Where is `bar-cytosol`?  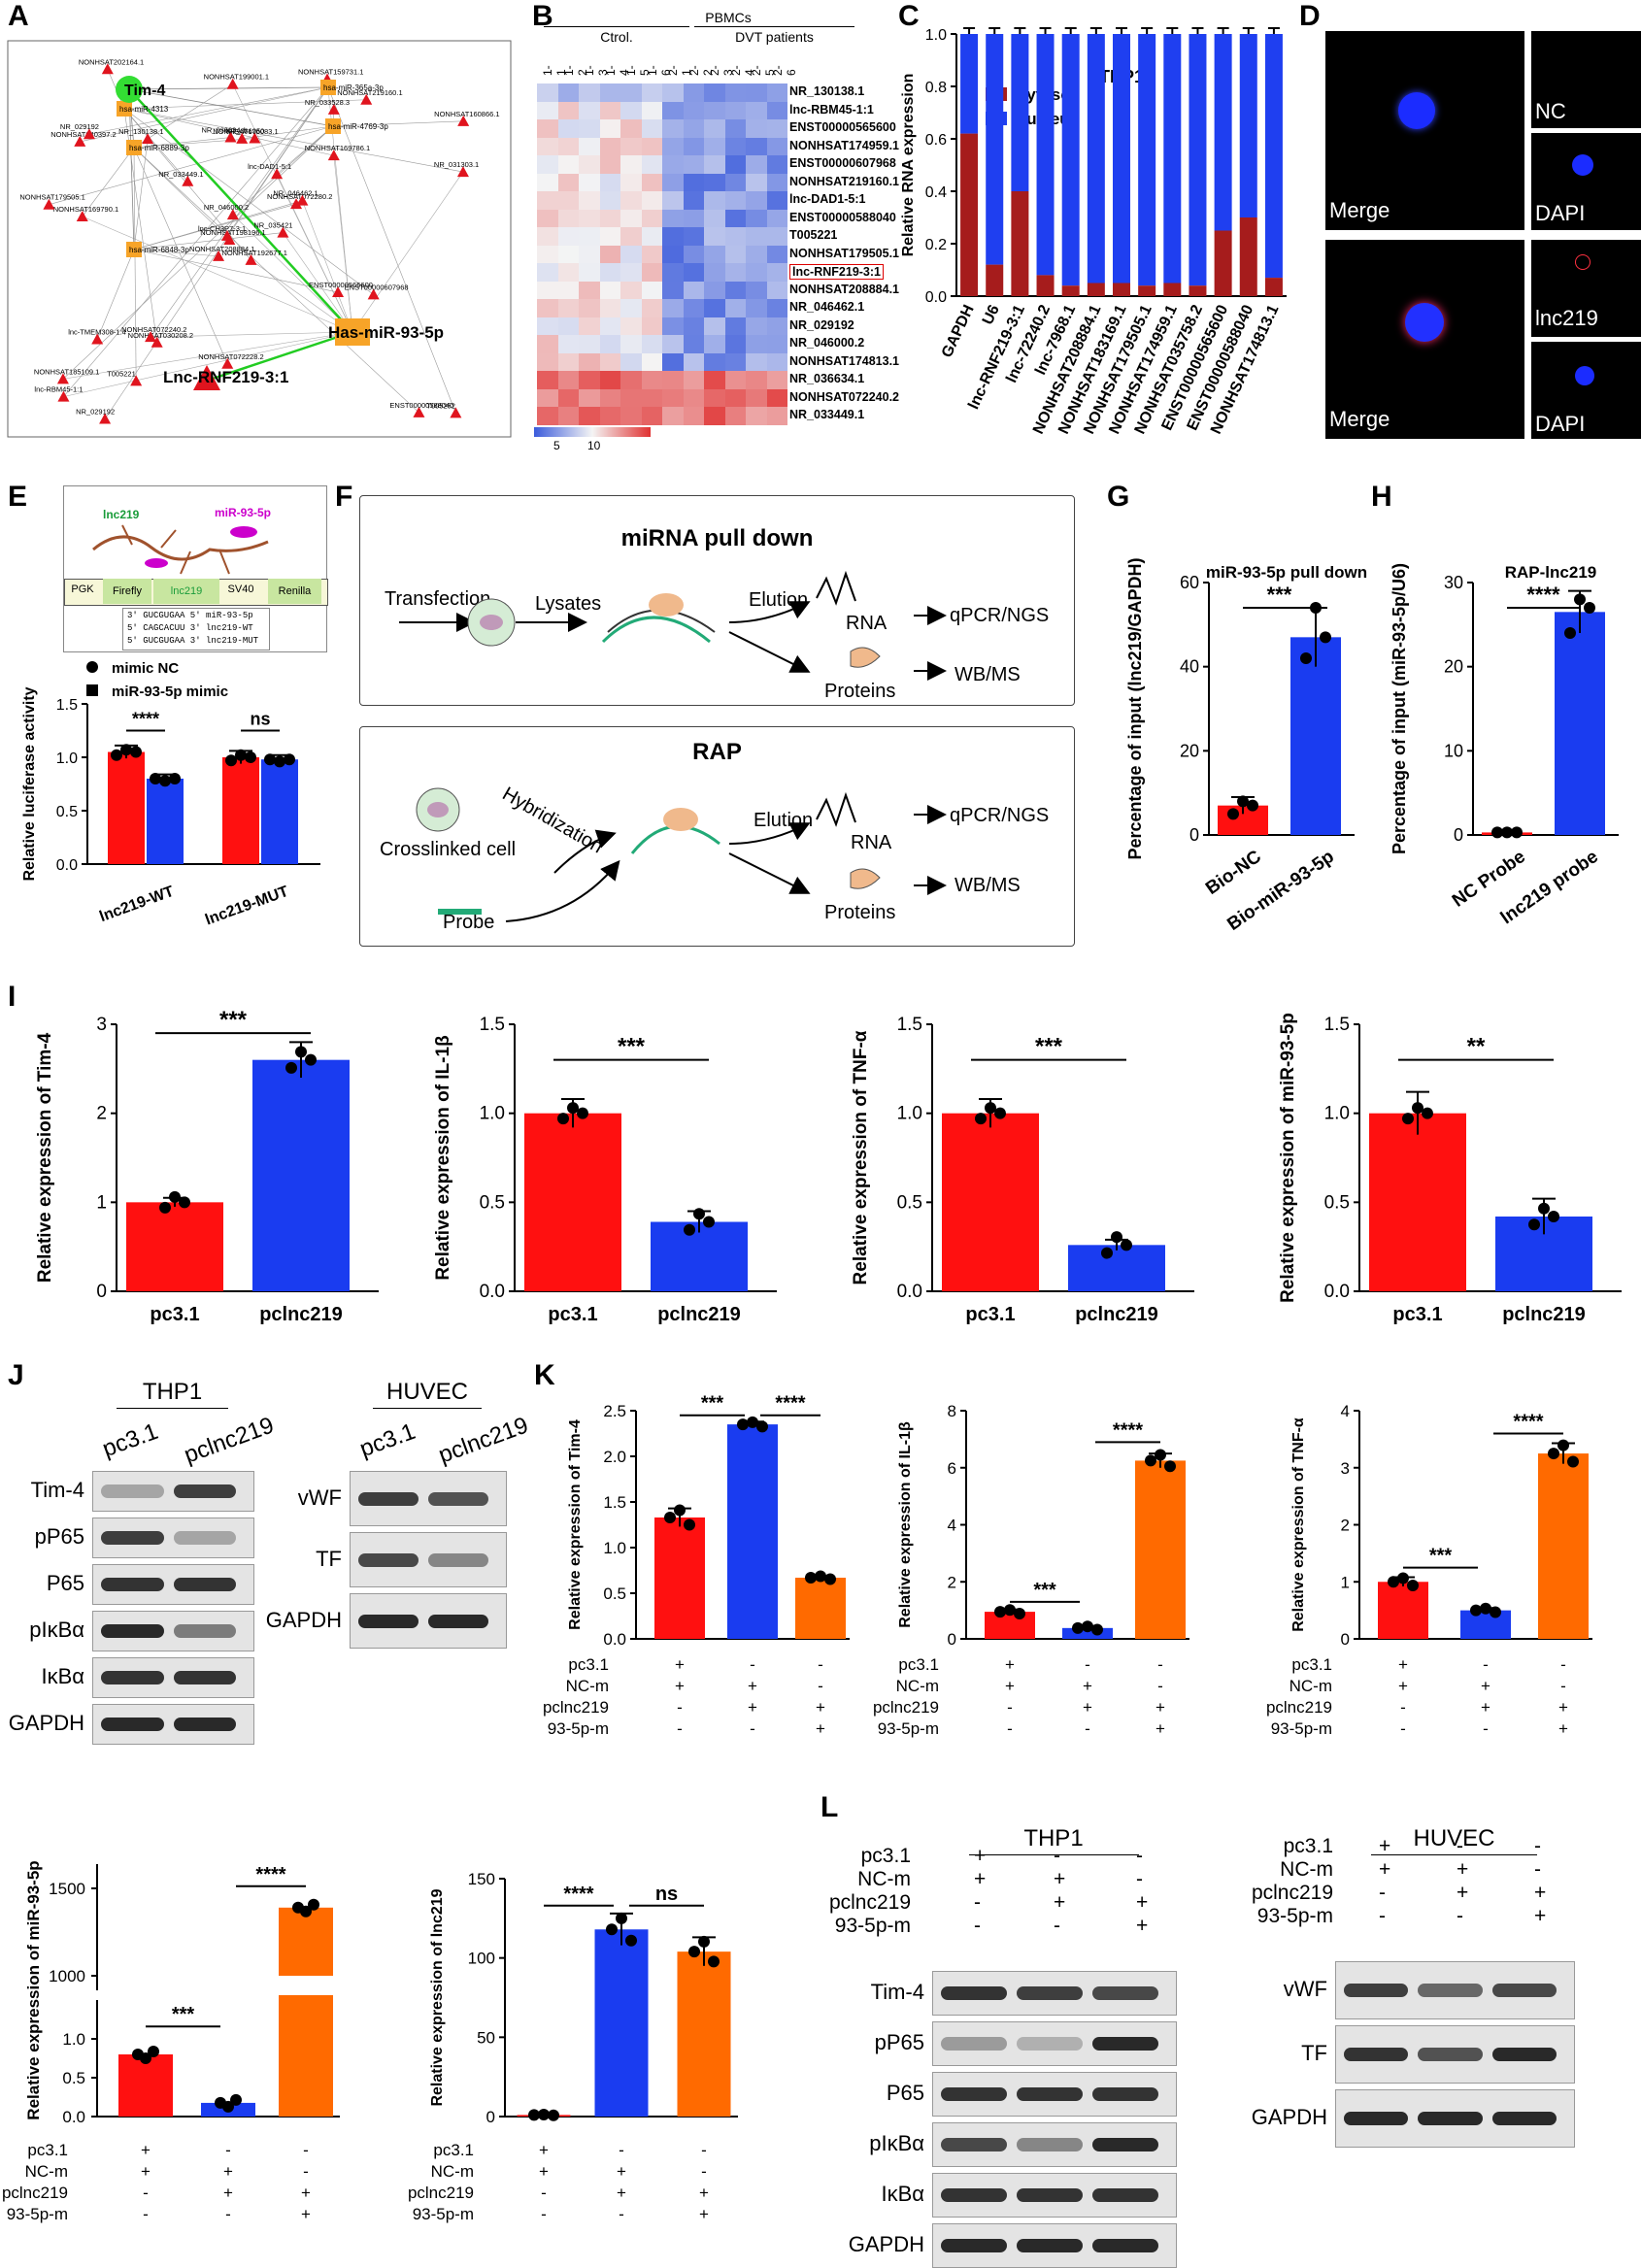
bar-cytosol is located at coordinates (1070, 290).